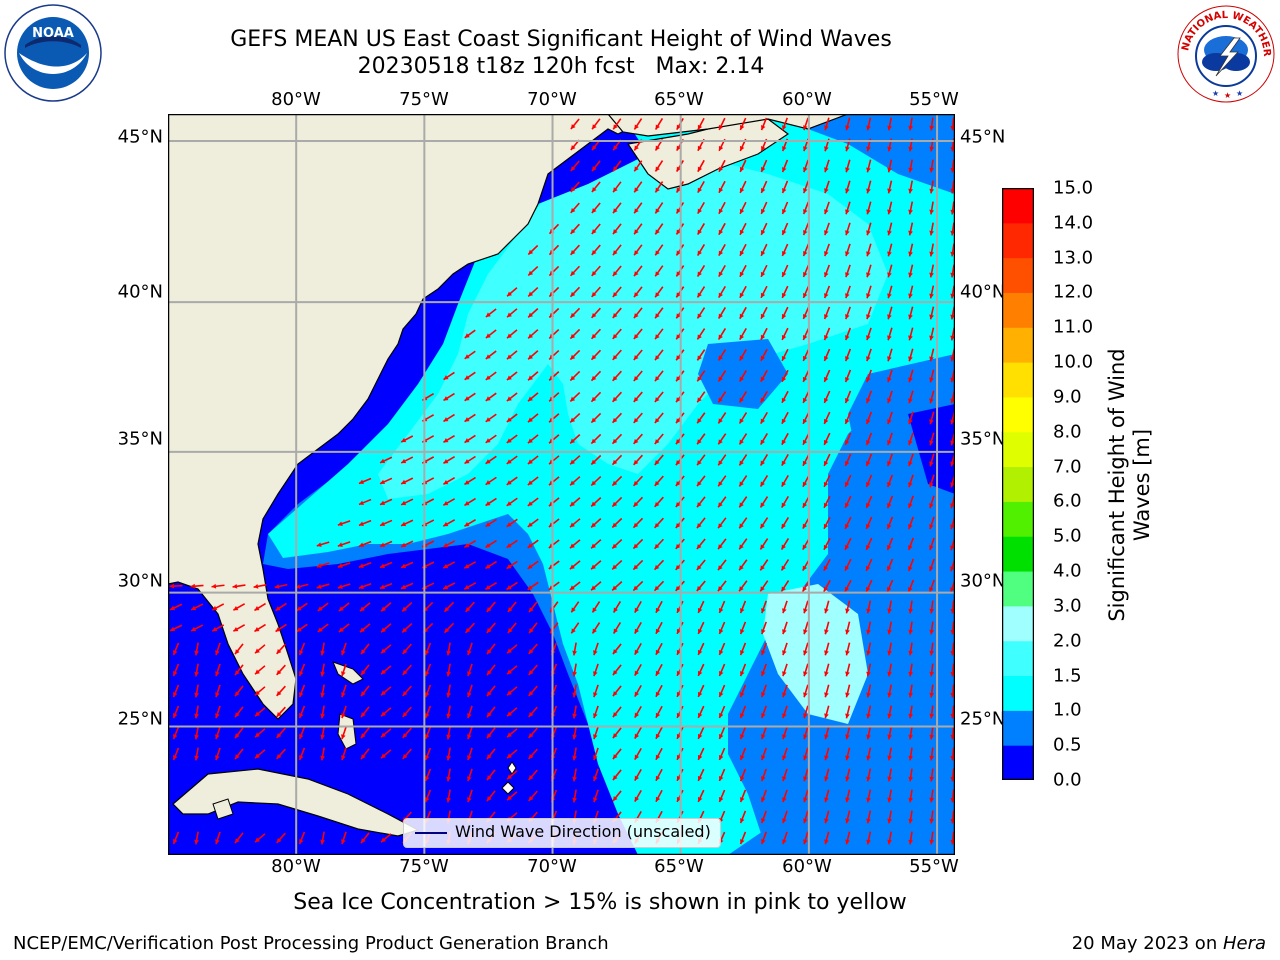 The image size is (1280, 960). What do you see at coordinates (583, 831) in the screenshot?
I see `legend-label: Wind Wave Direction (unscaled)` at bounding box center [583, 831].